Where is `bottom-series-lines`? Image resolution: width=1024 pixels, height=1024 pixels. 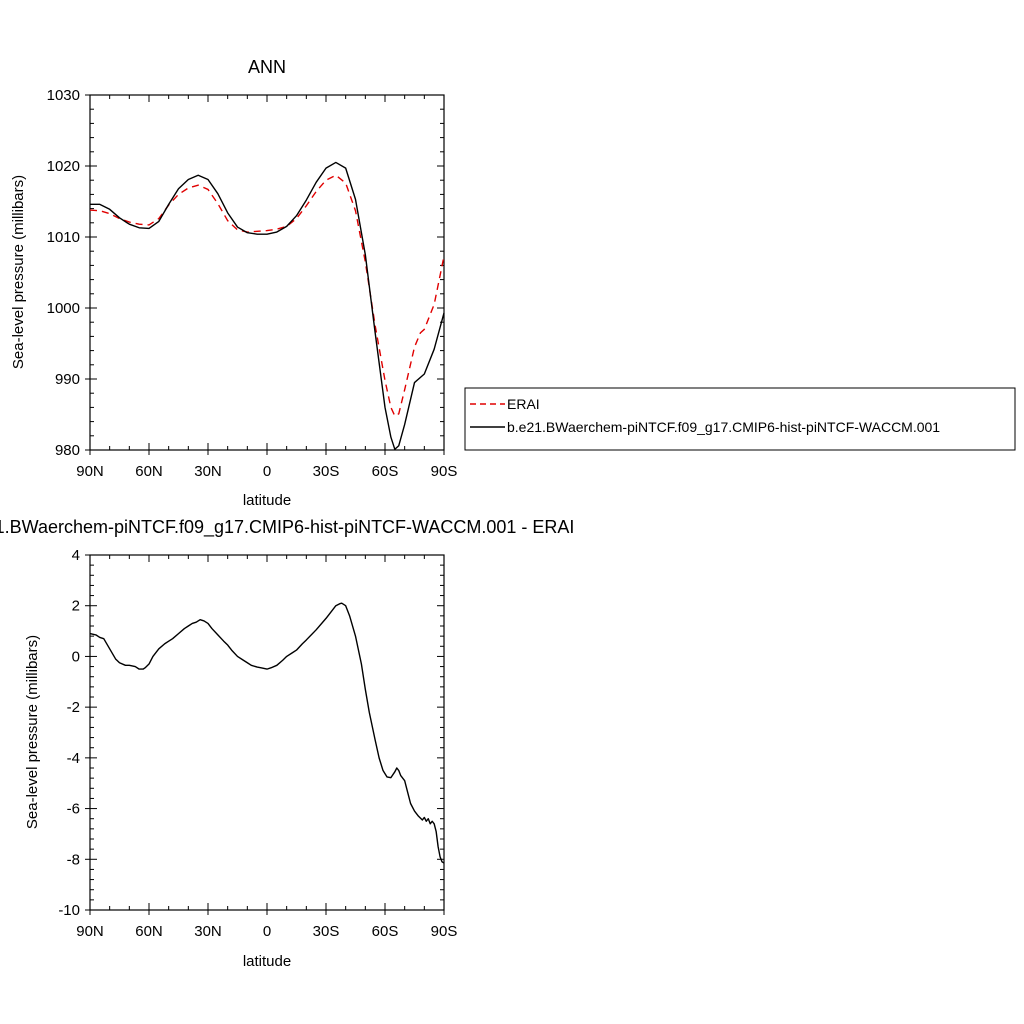
bottom-series-lines is located at coordinates (267, 733).